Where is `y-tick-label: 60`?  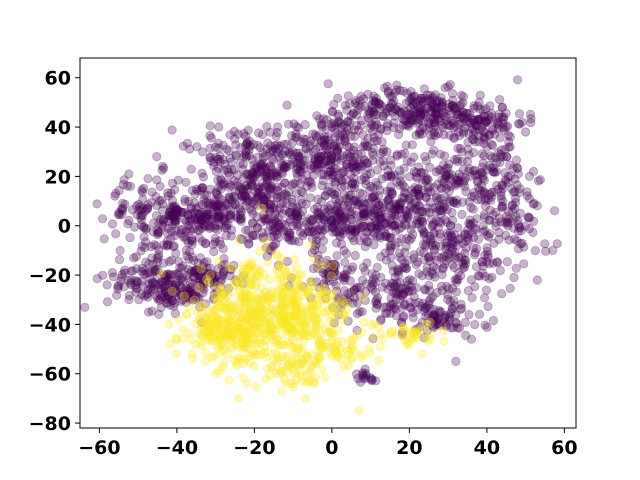
y-tick-label: 60 is located at coordinates (58, 79).